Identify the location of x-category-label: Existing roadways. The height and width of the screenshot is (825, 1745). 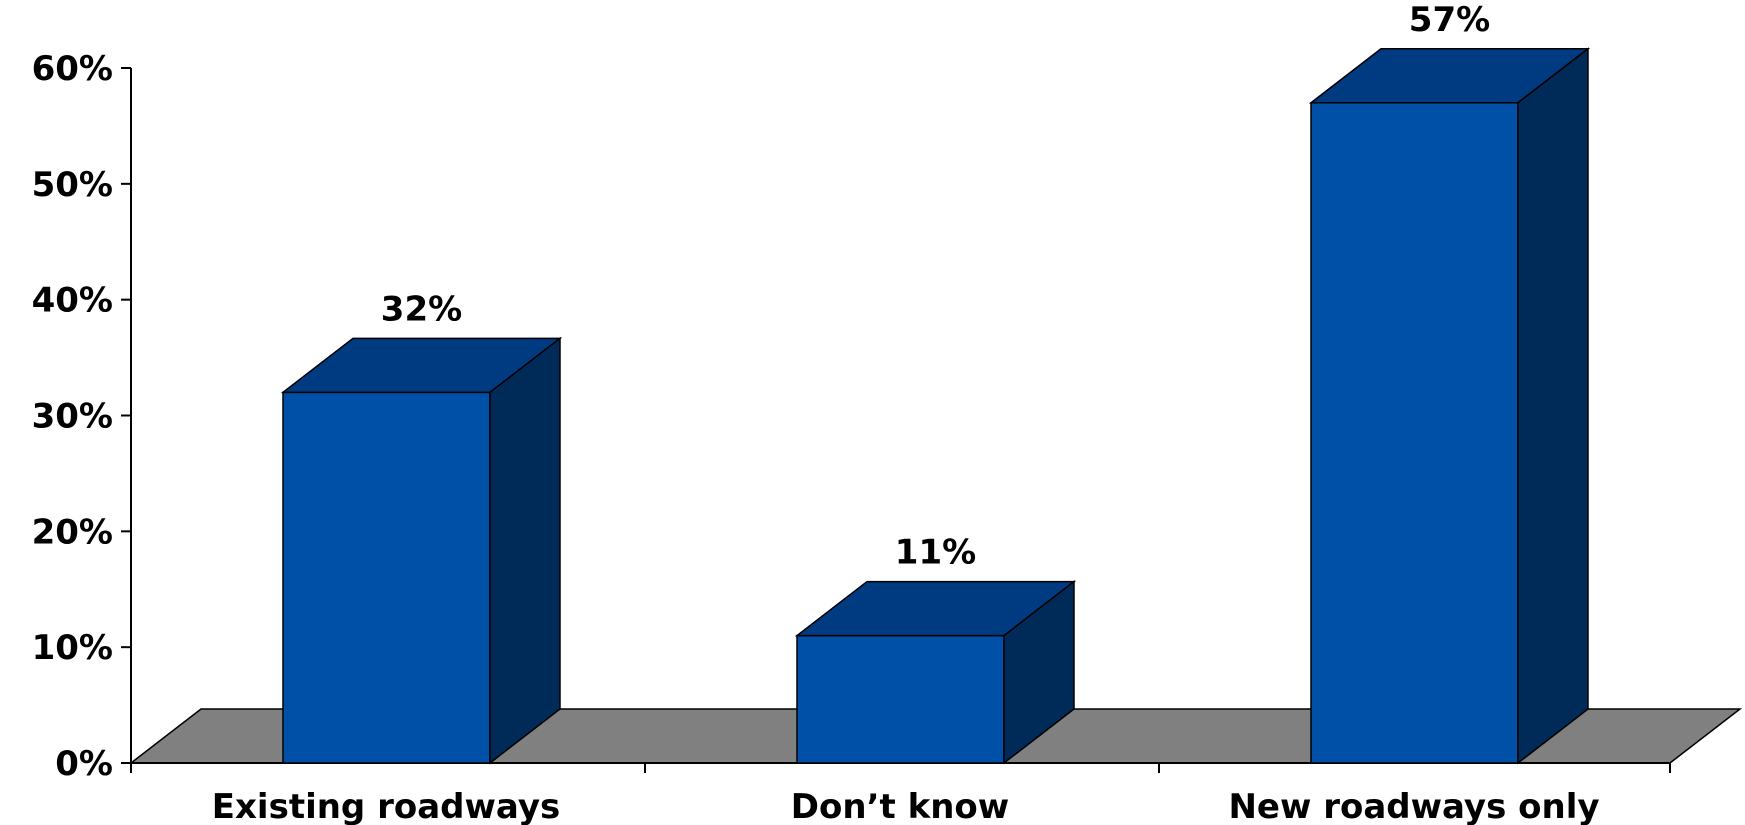
(386, 806).